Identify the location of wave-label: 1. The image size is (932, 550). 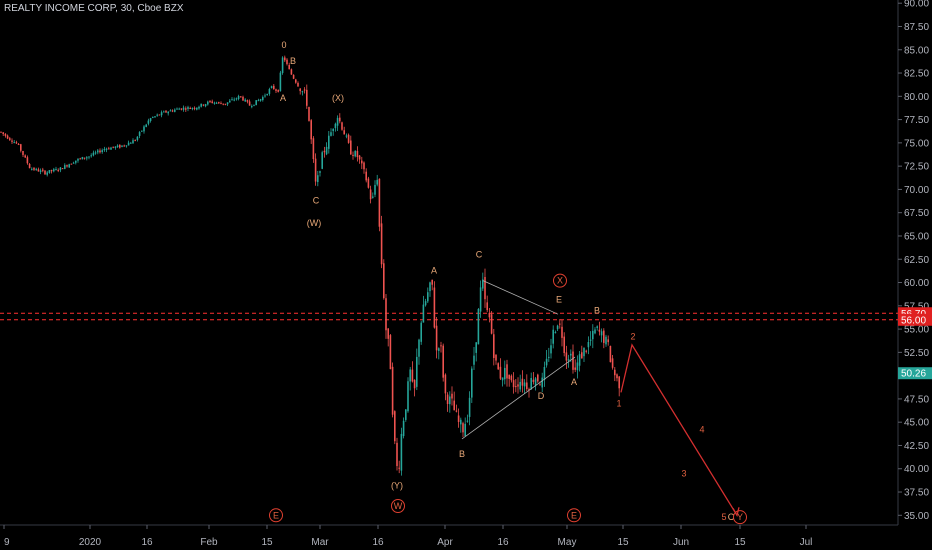
(618, 404).